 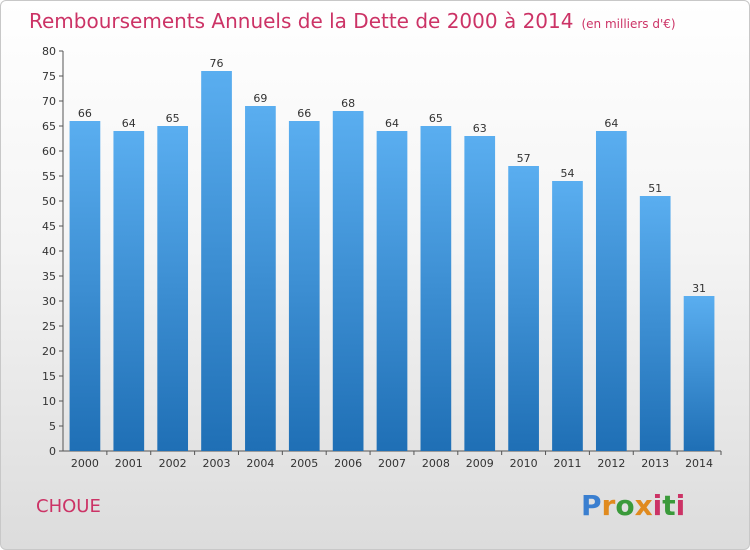 What do you see at coordinates (392, 123) in the screenshot?
I see `data-label-2007: 64` at bounding box center [392, 123].